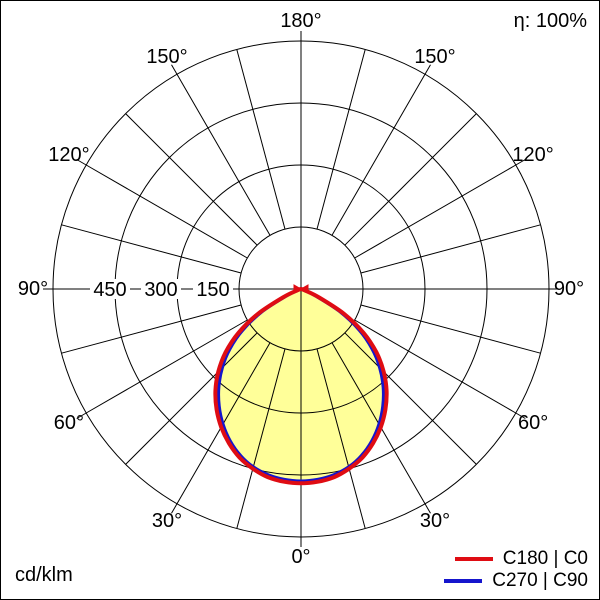  Describe the element at coordinates (301, 289) in the screenshot. I see `luminaire-marker` at that location.